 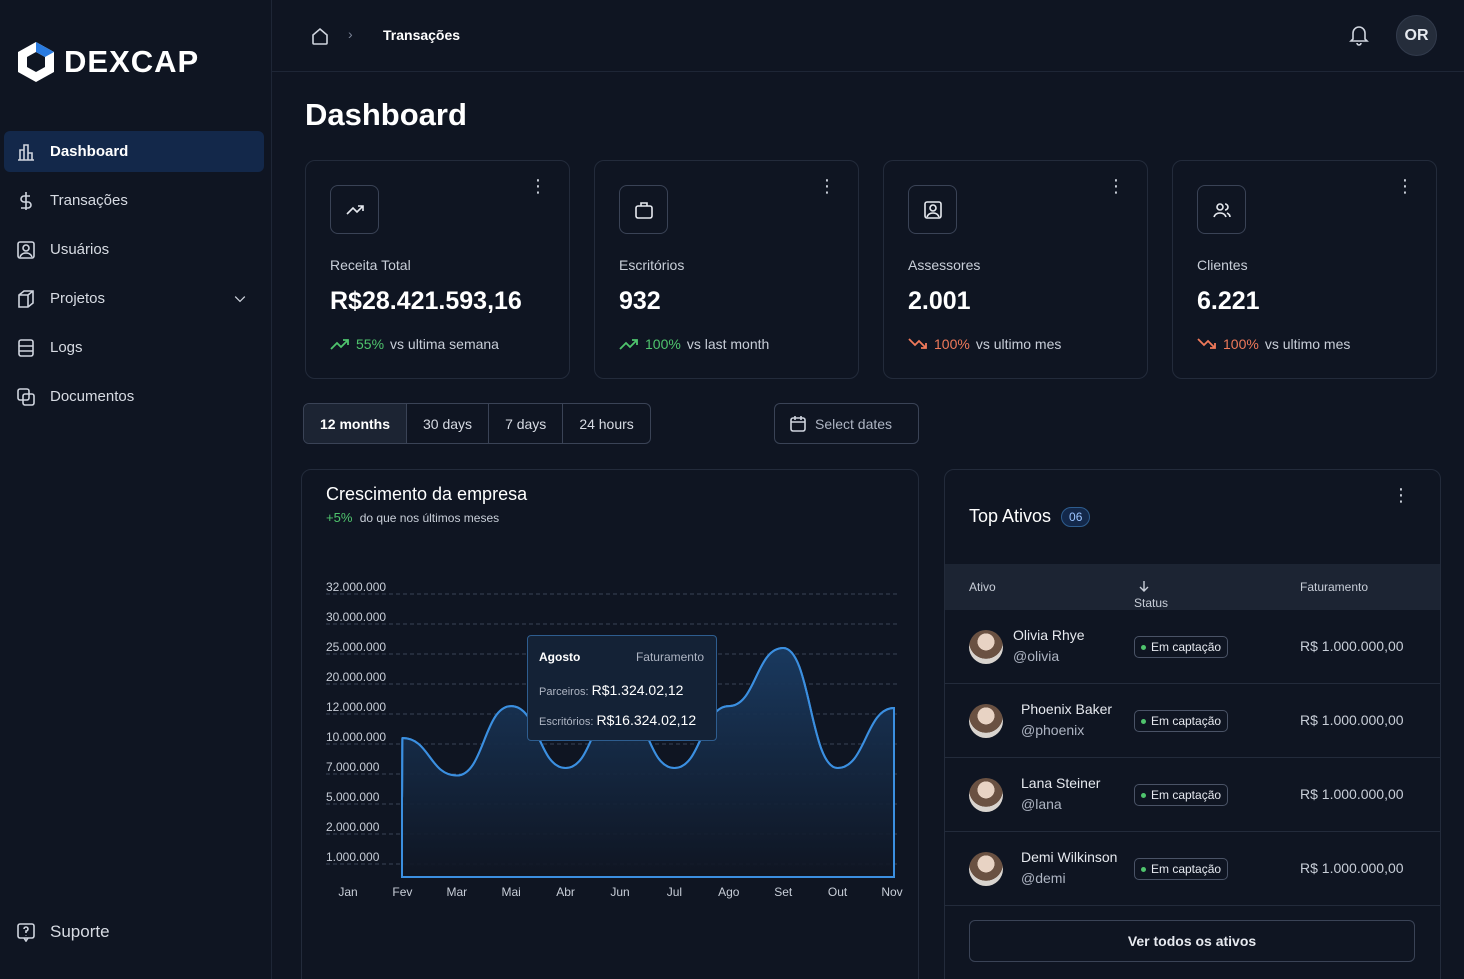 What do you see at coordinates (838, 892) in the screenshot?
I see `x-tick-label: Out` at bounding box center [838, 892].